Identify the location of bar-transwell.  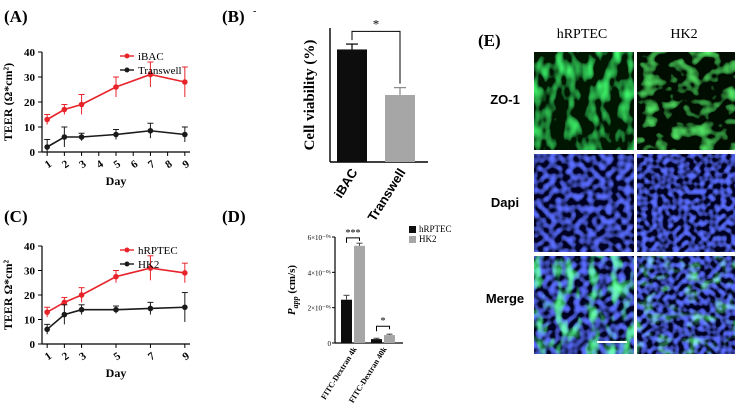
(400, 128).